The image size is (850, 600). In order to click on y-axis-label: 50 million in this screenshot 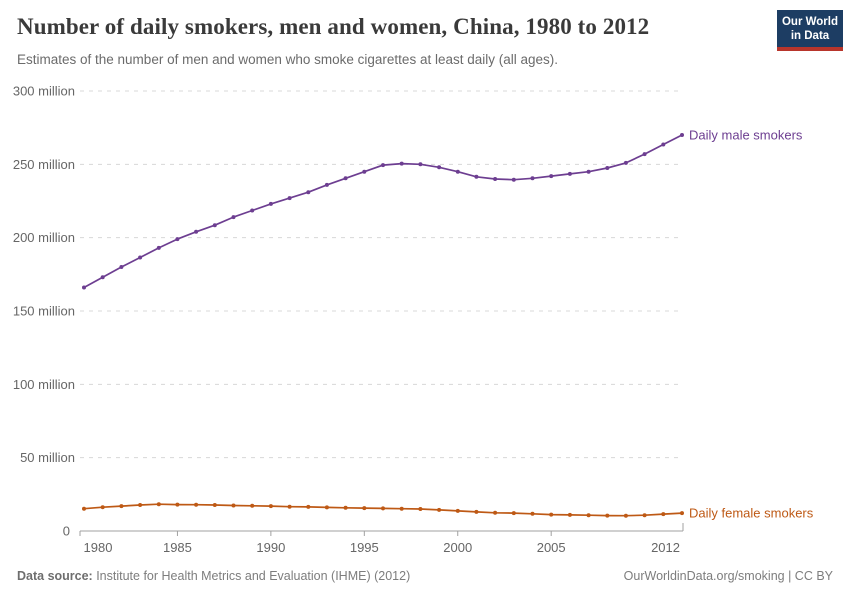, I will do `click(47, 457)`.